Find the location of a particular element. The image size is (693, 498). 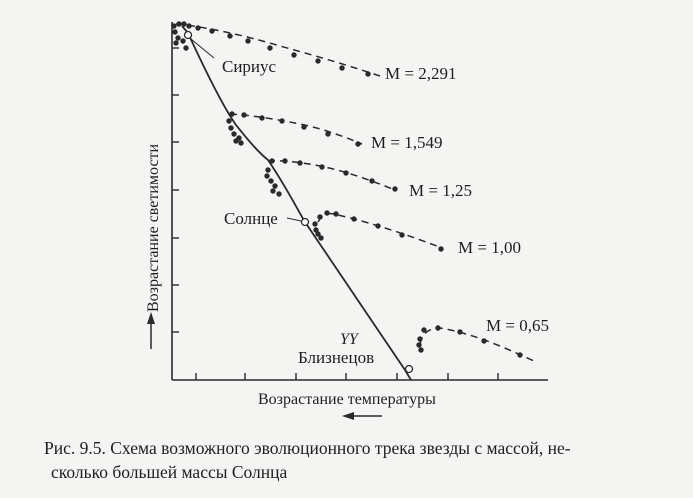

track-label-m125: M = 1,25 is located at coordinates (440, 190).